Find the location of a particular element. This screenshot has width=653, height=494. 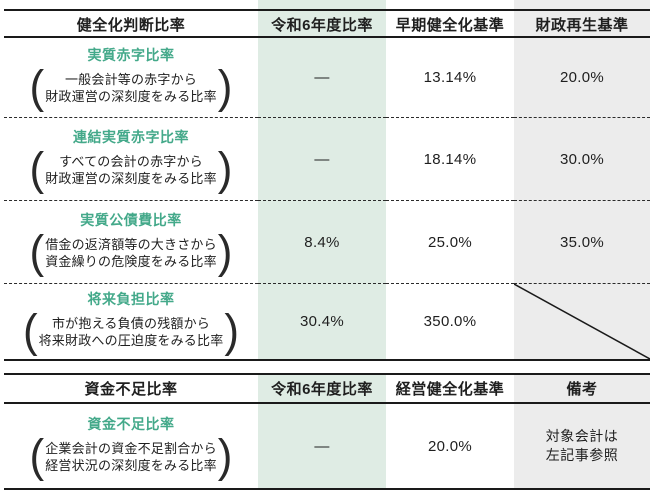

ratio-description-line1: 市が抱える負債の残額から is located at coordinates (130, 323).